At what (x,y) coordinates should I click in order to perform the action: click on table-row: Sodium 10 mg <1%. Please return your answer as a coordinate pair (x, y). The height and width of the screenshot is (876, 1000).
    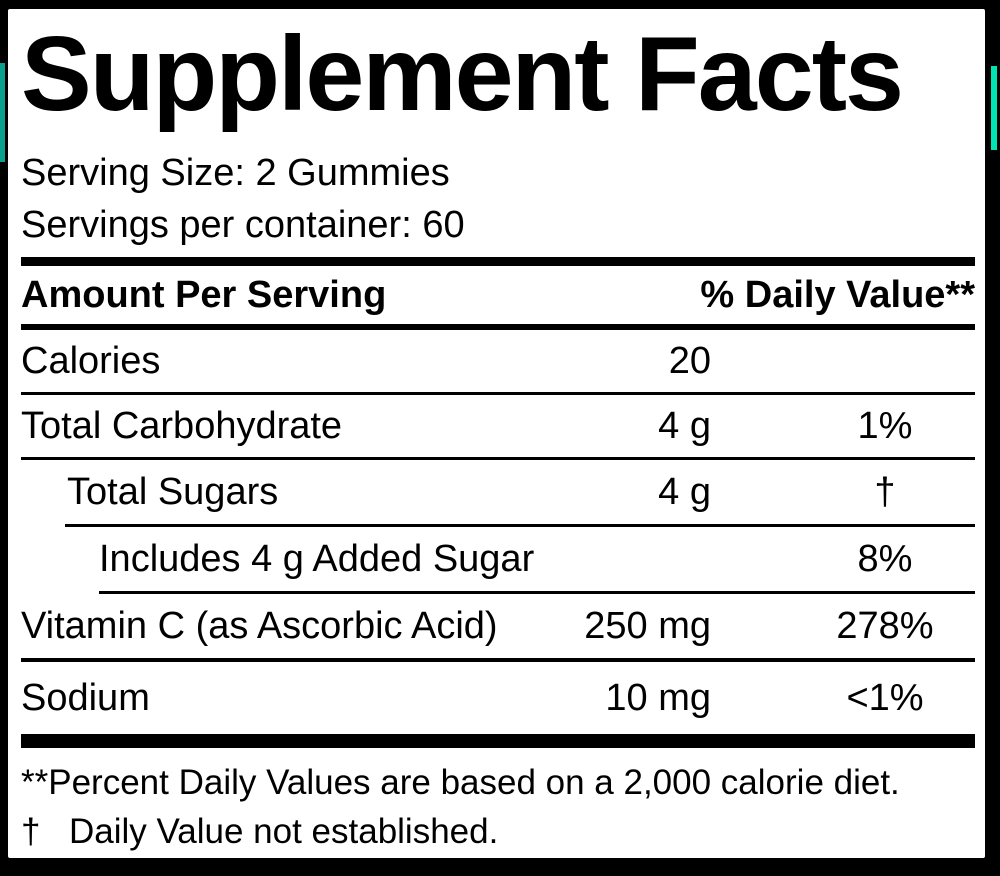
    Looking at the image, I should click on (498, 698).